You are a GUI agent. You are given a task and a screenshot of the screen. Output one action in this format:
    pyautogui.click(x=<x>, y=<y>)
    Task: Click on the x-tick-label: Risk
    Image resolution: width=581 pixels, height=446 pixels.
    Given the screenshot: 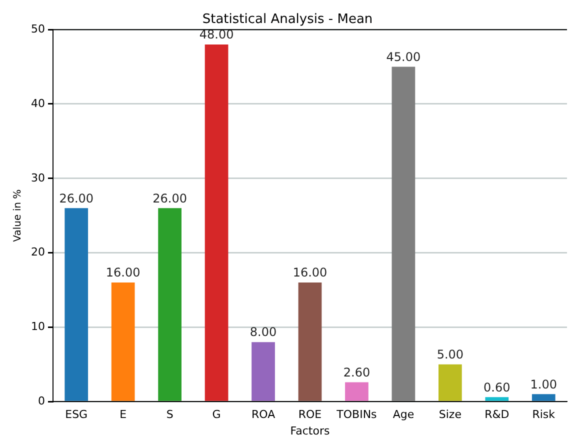 What is the action you would take?
    pyautogui.click(x=544, y=415)
    